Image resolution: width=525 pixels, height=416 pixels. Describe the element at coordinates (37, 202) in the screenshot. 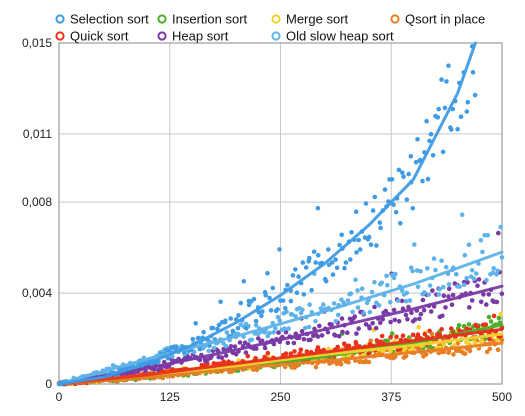

I see `y-tick-label: 0,008` at that location.